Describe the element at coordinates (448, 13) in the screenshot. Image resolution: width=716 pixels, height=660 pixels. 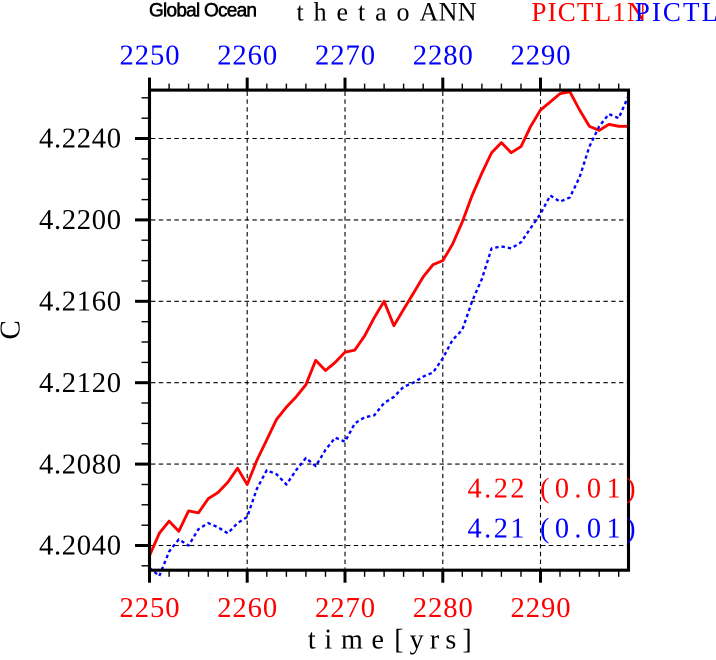
I see `svg-text: ANN` at that location.